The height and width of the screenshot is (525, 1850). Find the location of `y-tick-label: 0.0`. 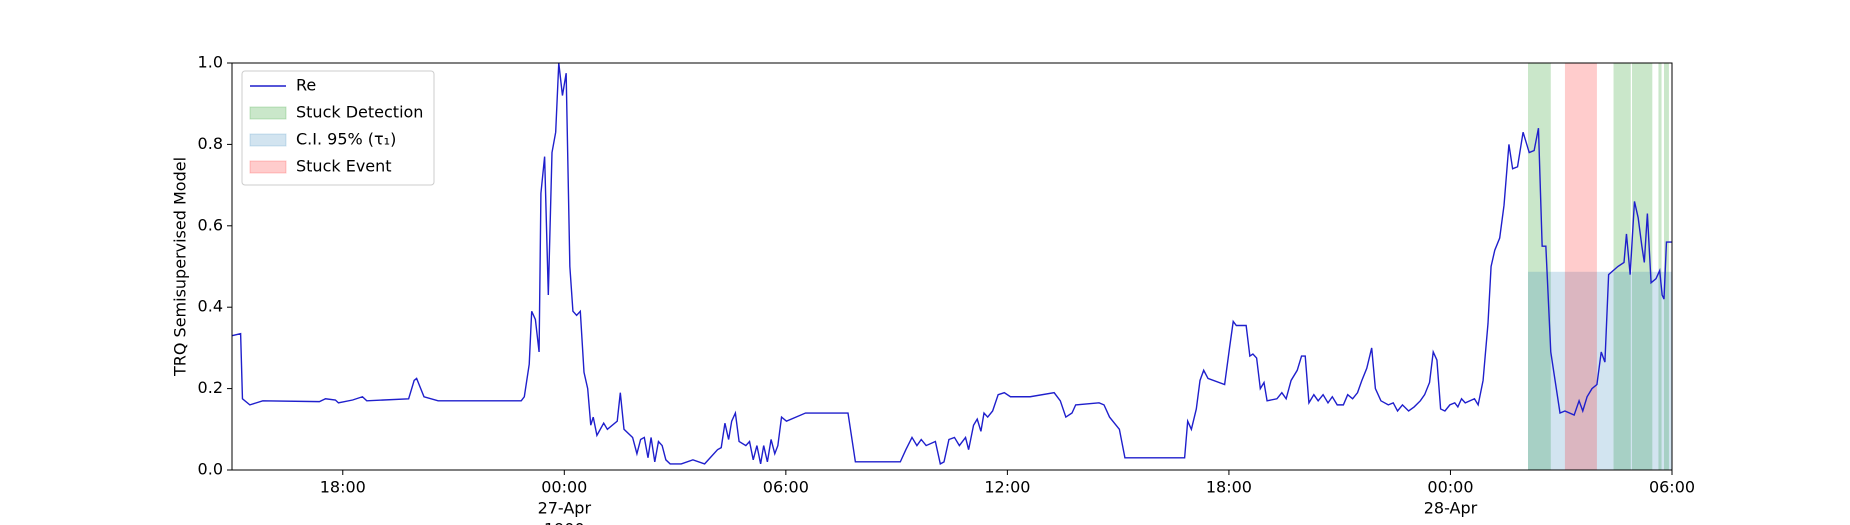

y-tick-label: 0.0 is located at coordinates (210, 469).